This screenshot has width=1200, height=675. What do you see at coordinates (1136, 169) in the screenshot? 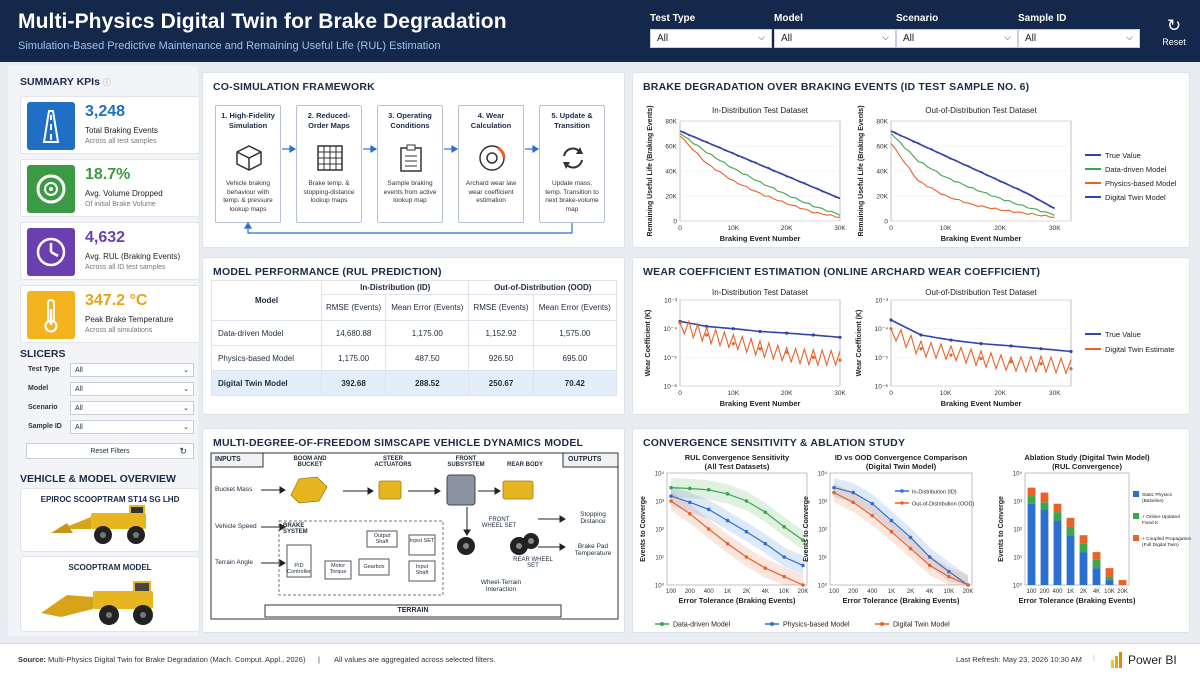
I see `legend-label: Data-driven Model` at bounding box center [1136, 169].